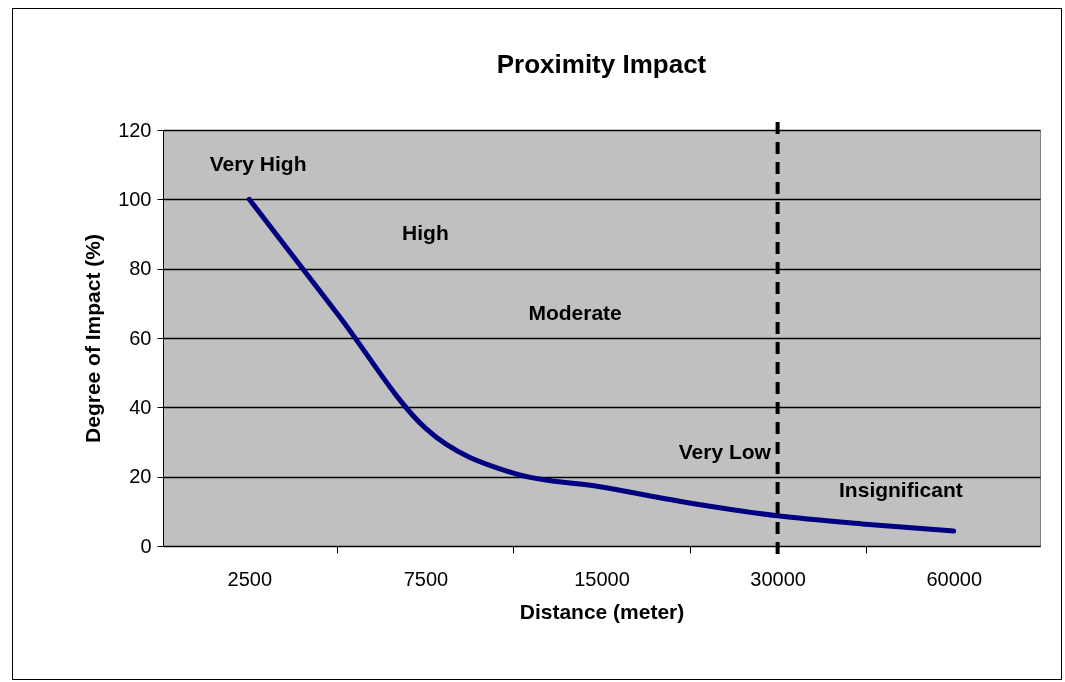 The image size is (1065, 682). I want to click on annotation: Insignificant, so click(901, 489).